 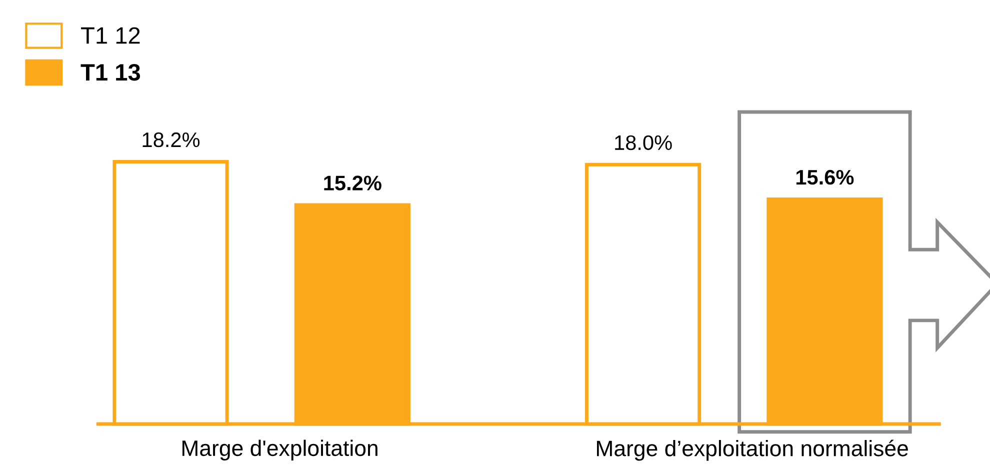 I want to click on legend-label: T1 12, so click(x=110, y=35).